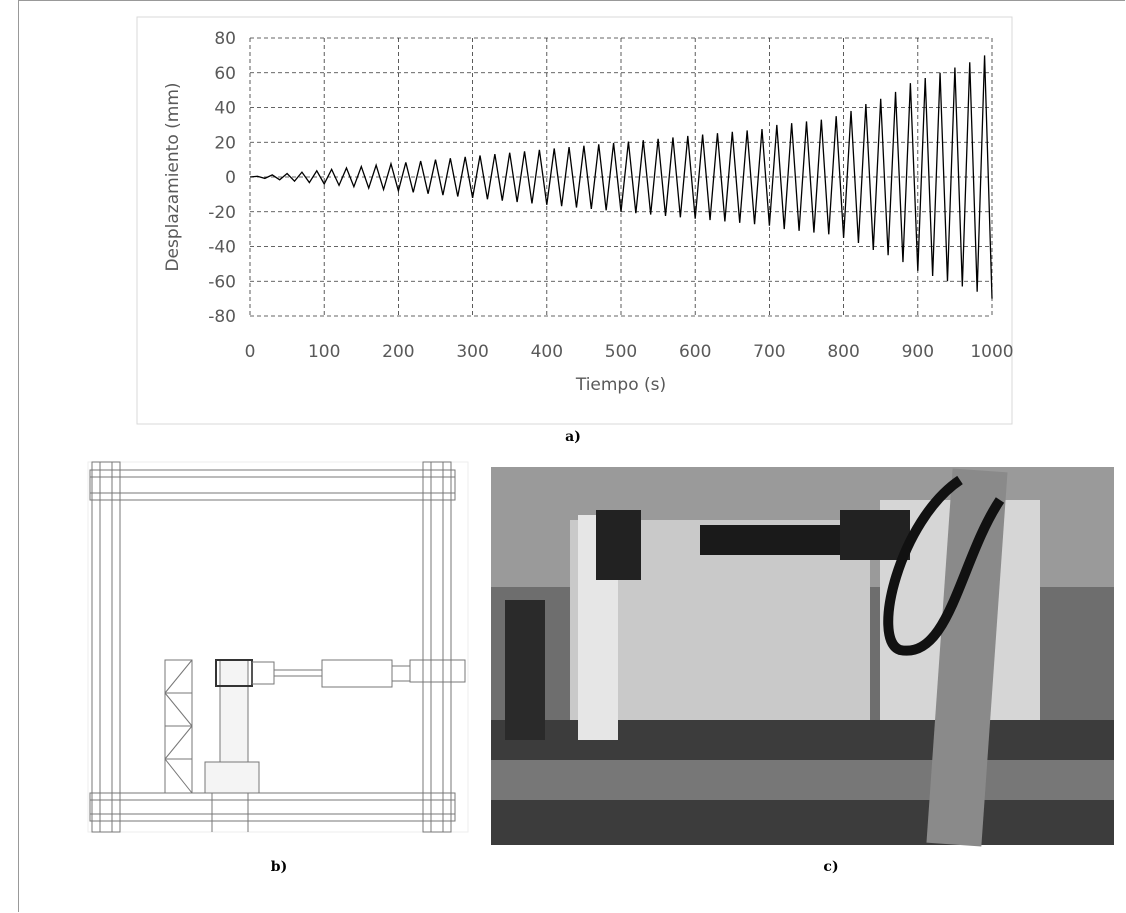 Image resolution: width=1126 pixels, height=913 pixels. I want to click on x-tick-label: 100, so click(324, 352).